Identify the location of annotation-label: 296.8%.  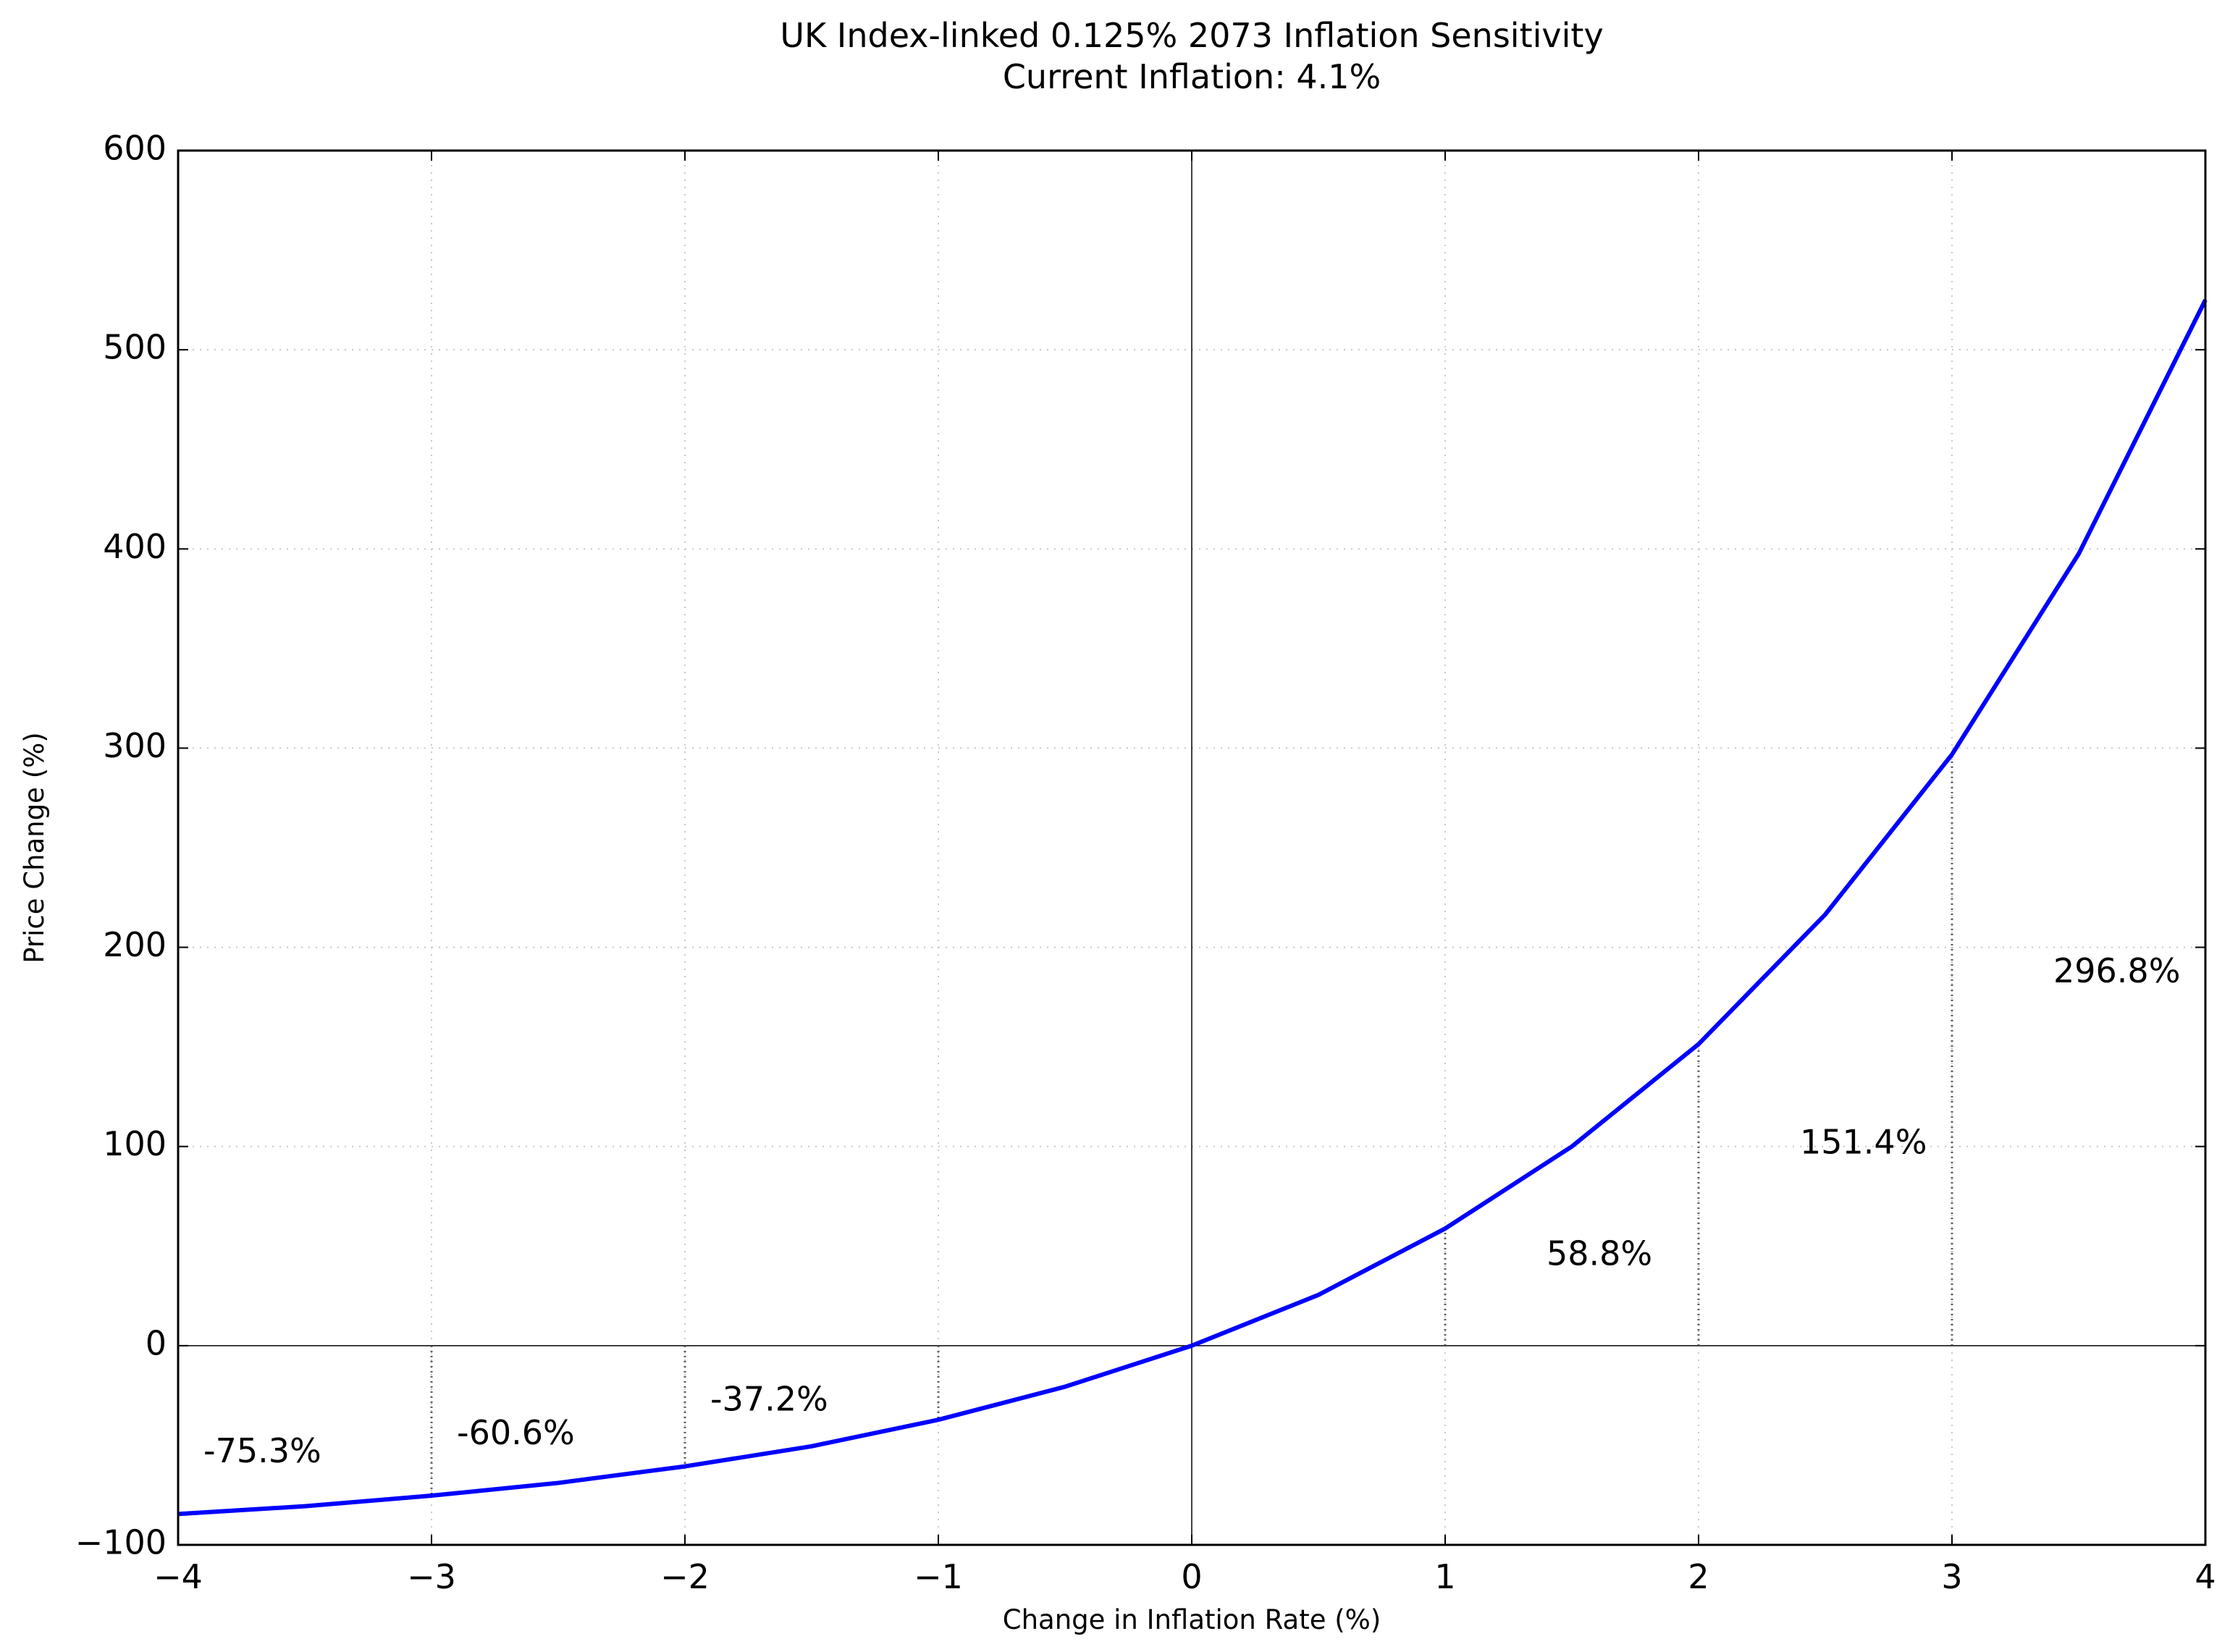
(2116, 971).